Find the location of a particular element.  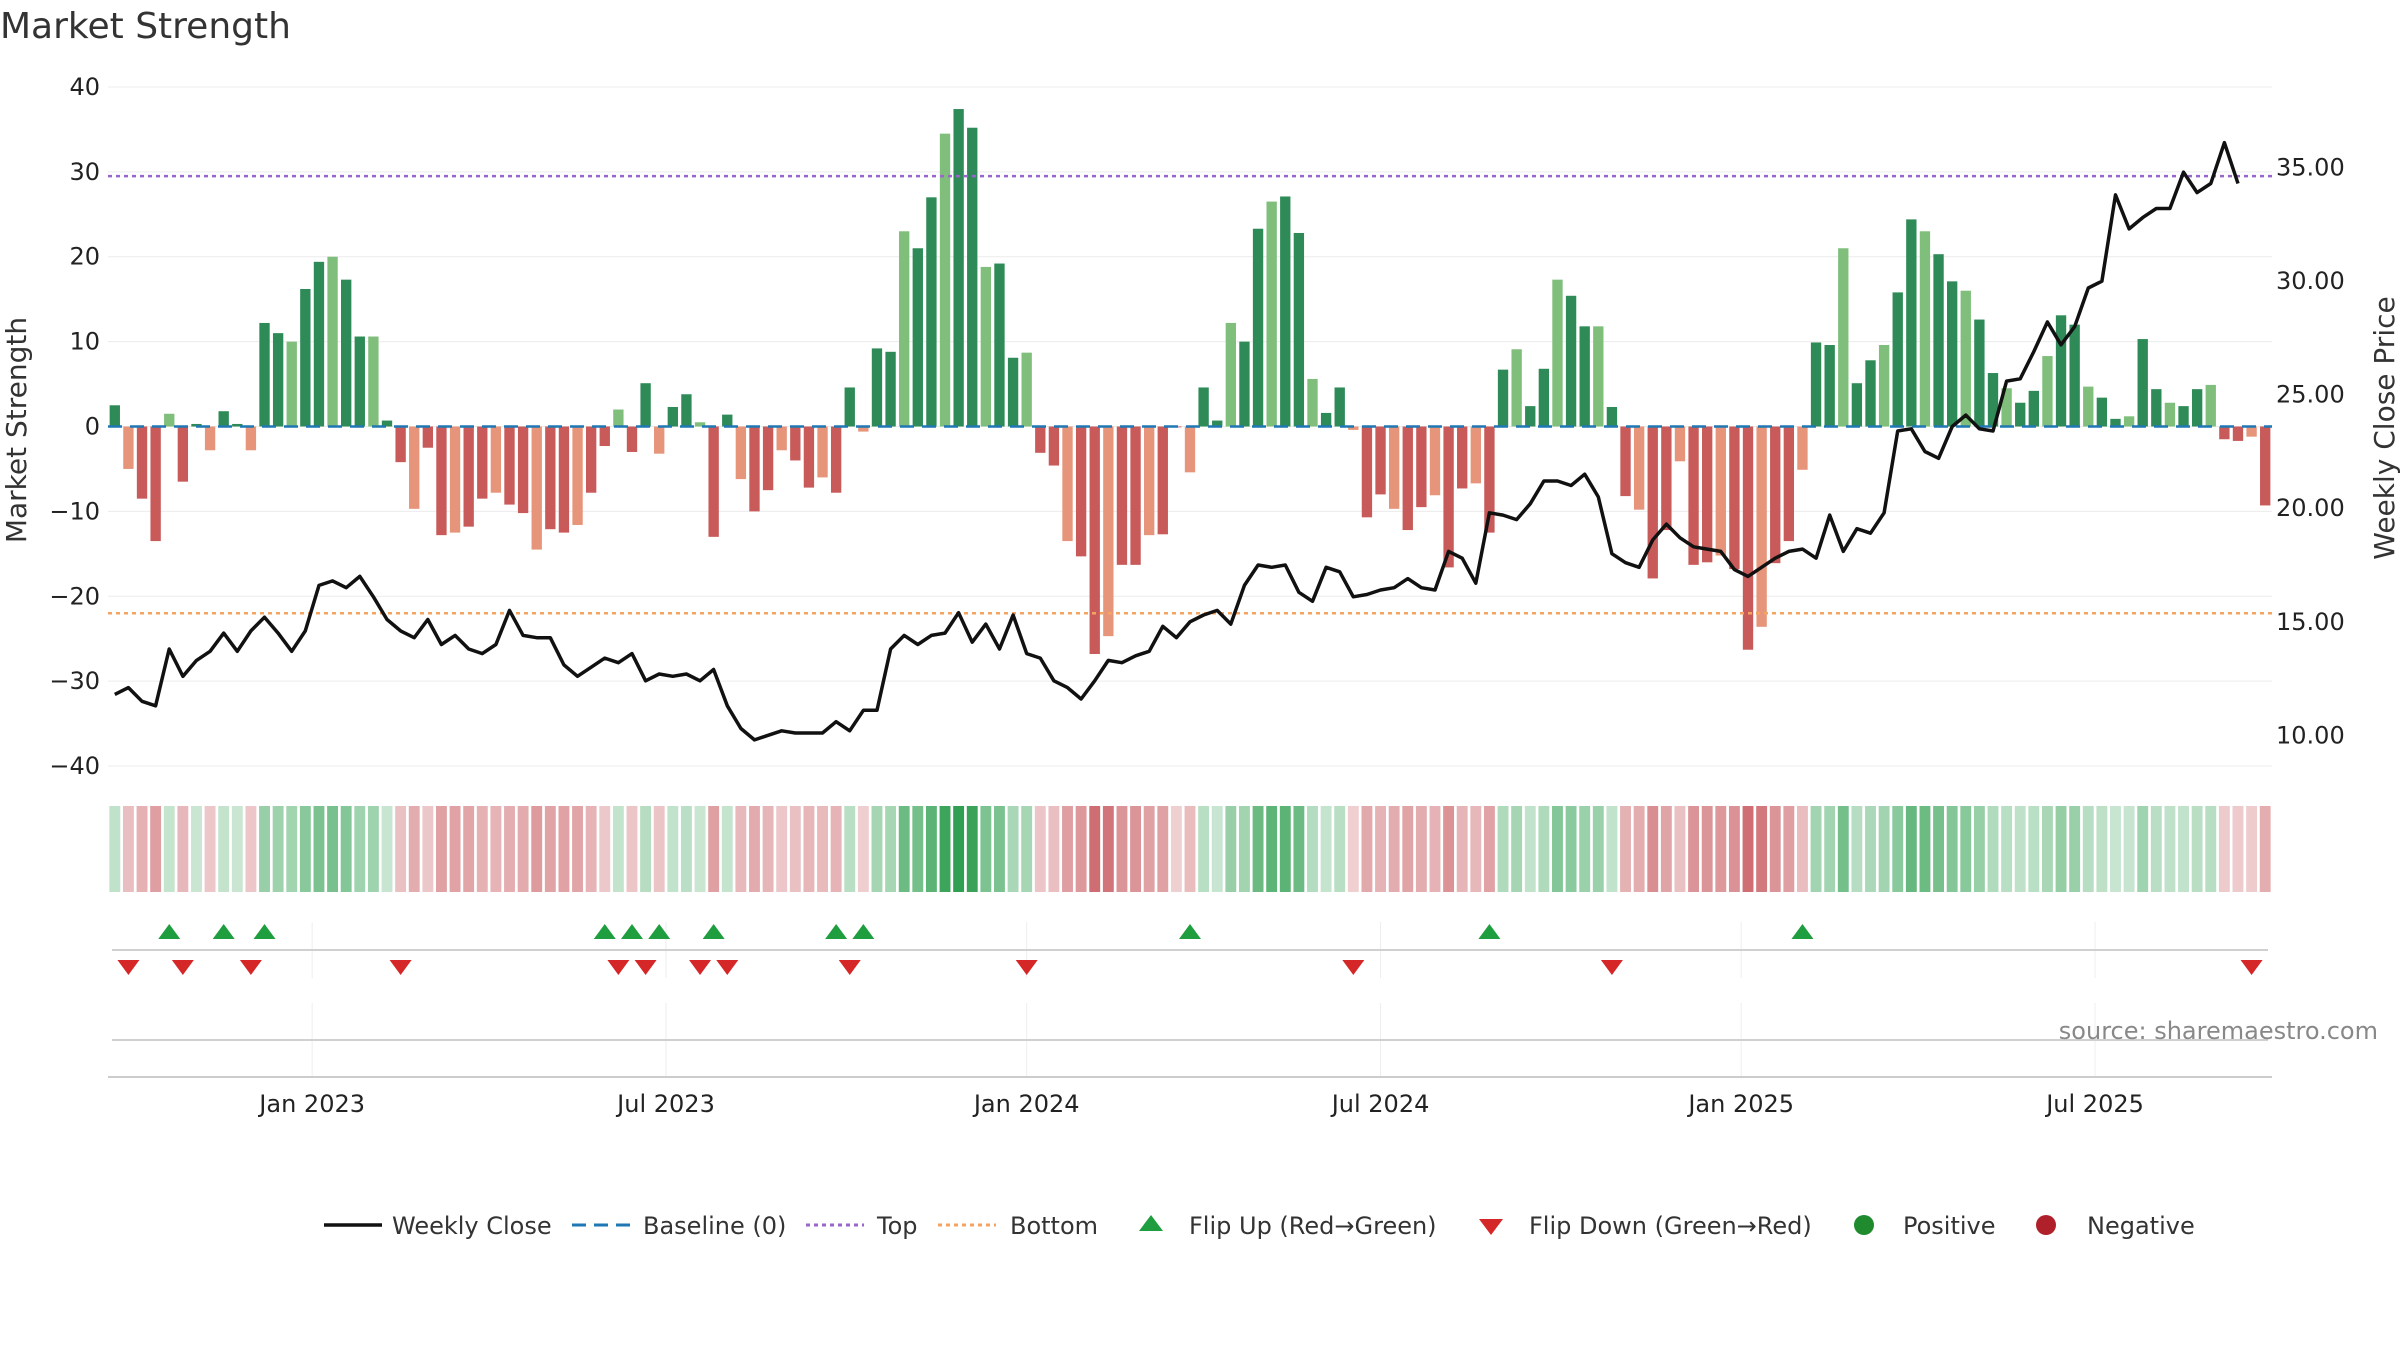

legend-swatch-negative is located at coordinates (2046, 1225).